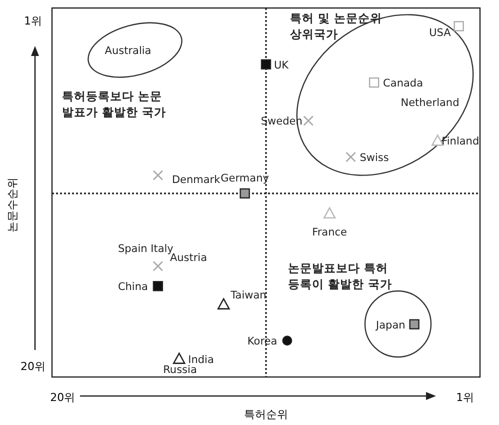 Image resolution: width=499 pixels, height=425 pixels. What do you see at coordinates (440, 33) in the screenshot?
I see `data-label: USA` at bounding box center [440, 33].